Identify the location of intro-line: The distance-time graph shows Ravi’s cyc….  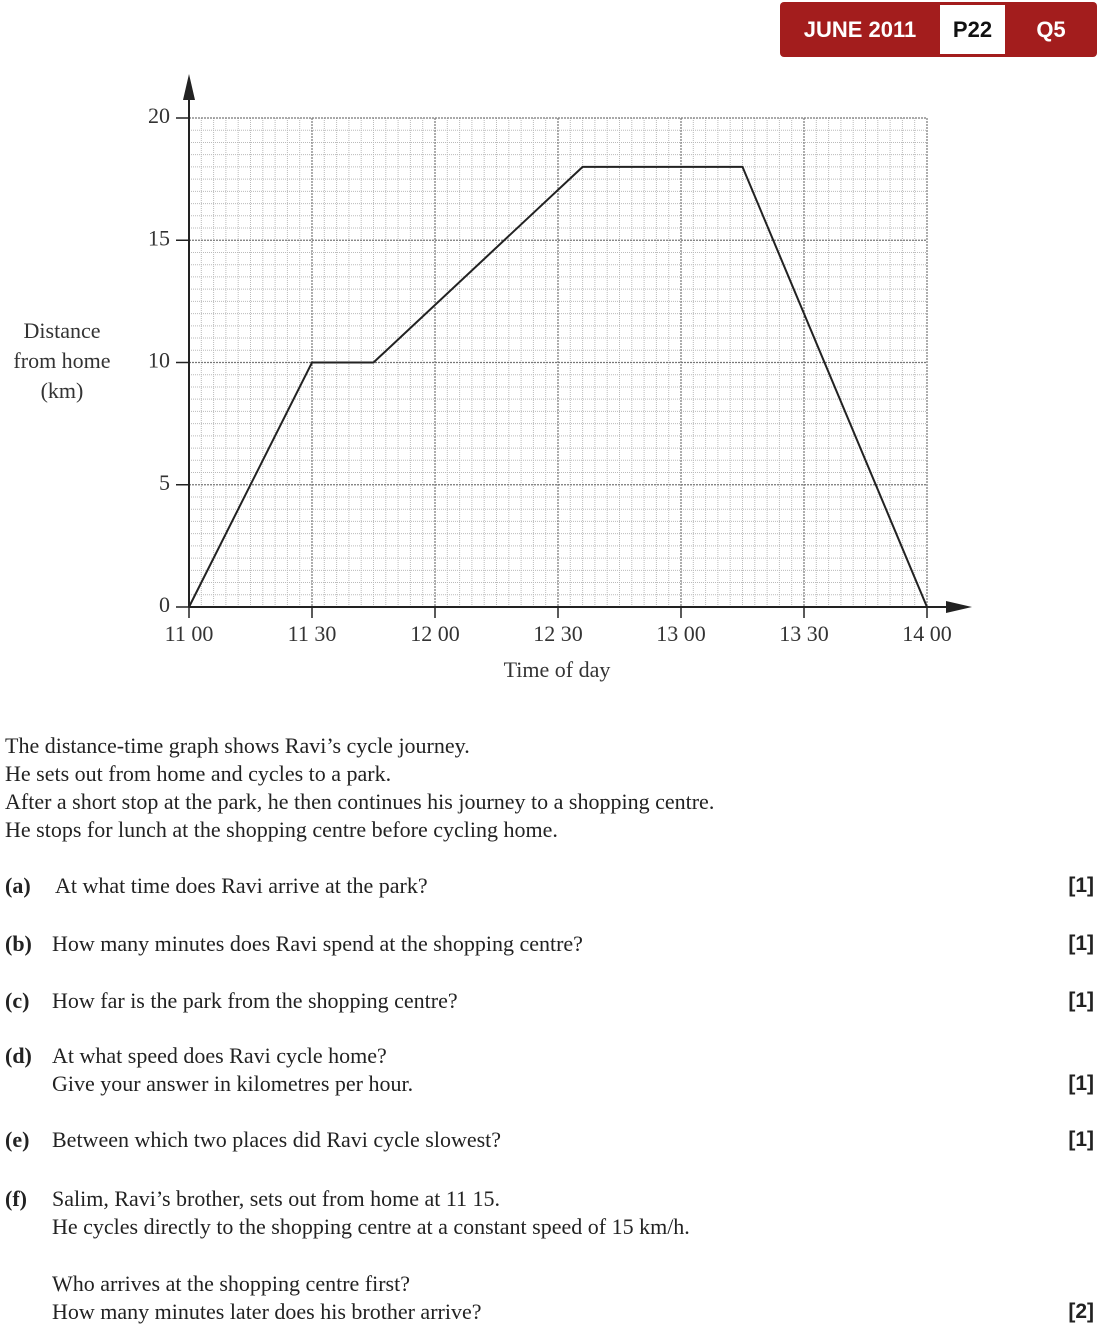
(237, 745).